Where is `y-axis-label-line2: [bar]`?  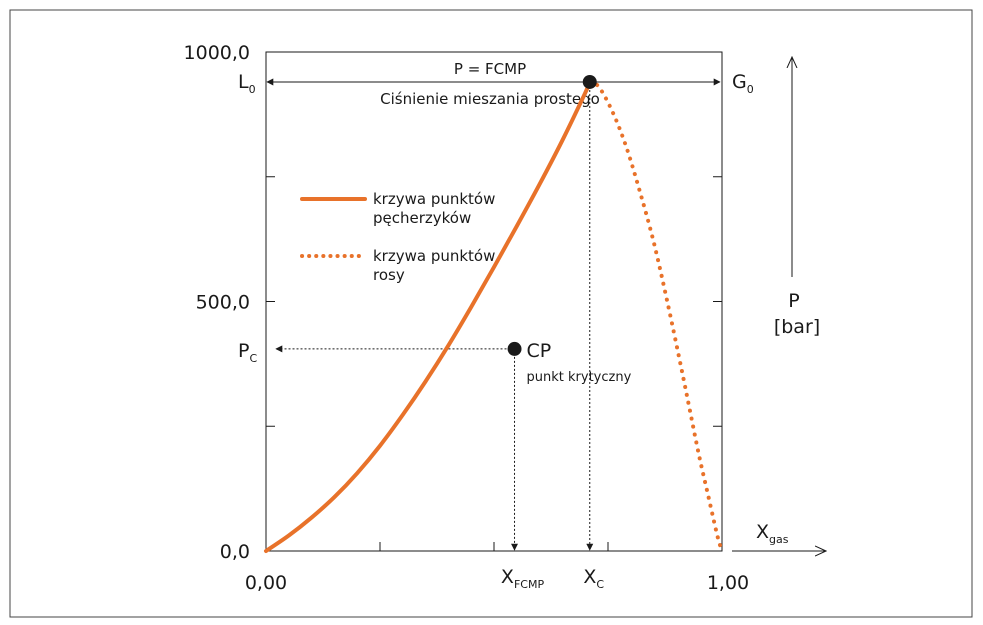 y-axis-label-line2: [bar] is located at coordinates (797, 327).